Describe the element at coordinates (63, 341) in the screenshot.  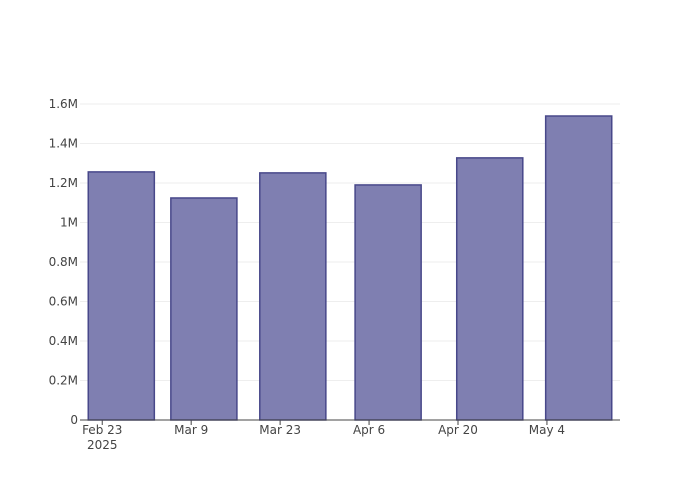
I see `y-tick-label: 0.4M` at that location.